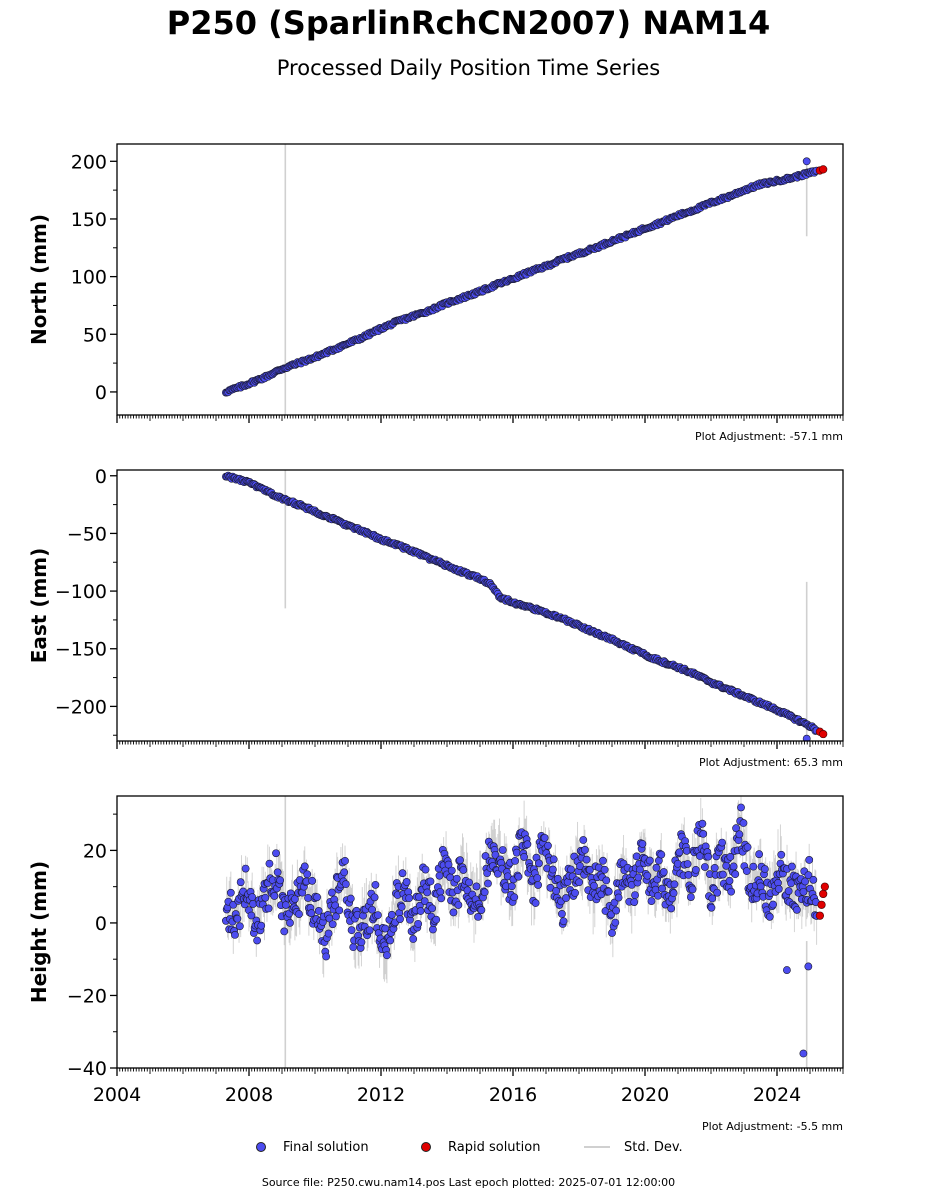 The image size is (937, 1200). Describe the element at coordinates (87, 1069) in the screenshot. I see `height-ytick-label-3: −40` at that location.